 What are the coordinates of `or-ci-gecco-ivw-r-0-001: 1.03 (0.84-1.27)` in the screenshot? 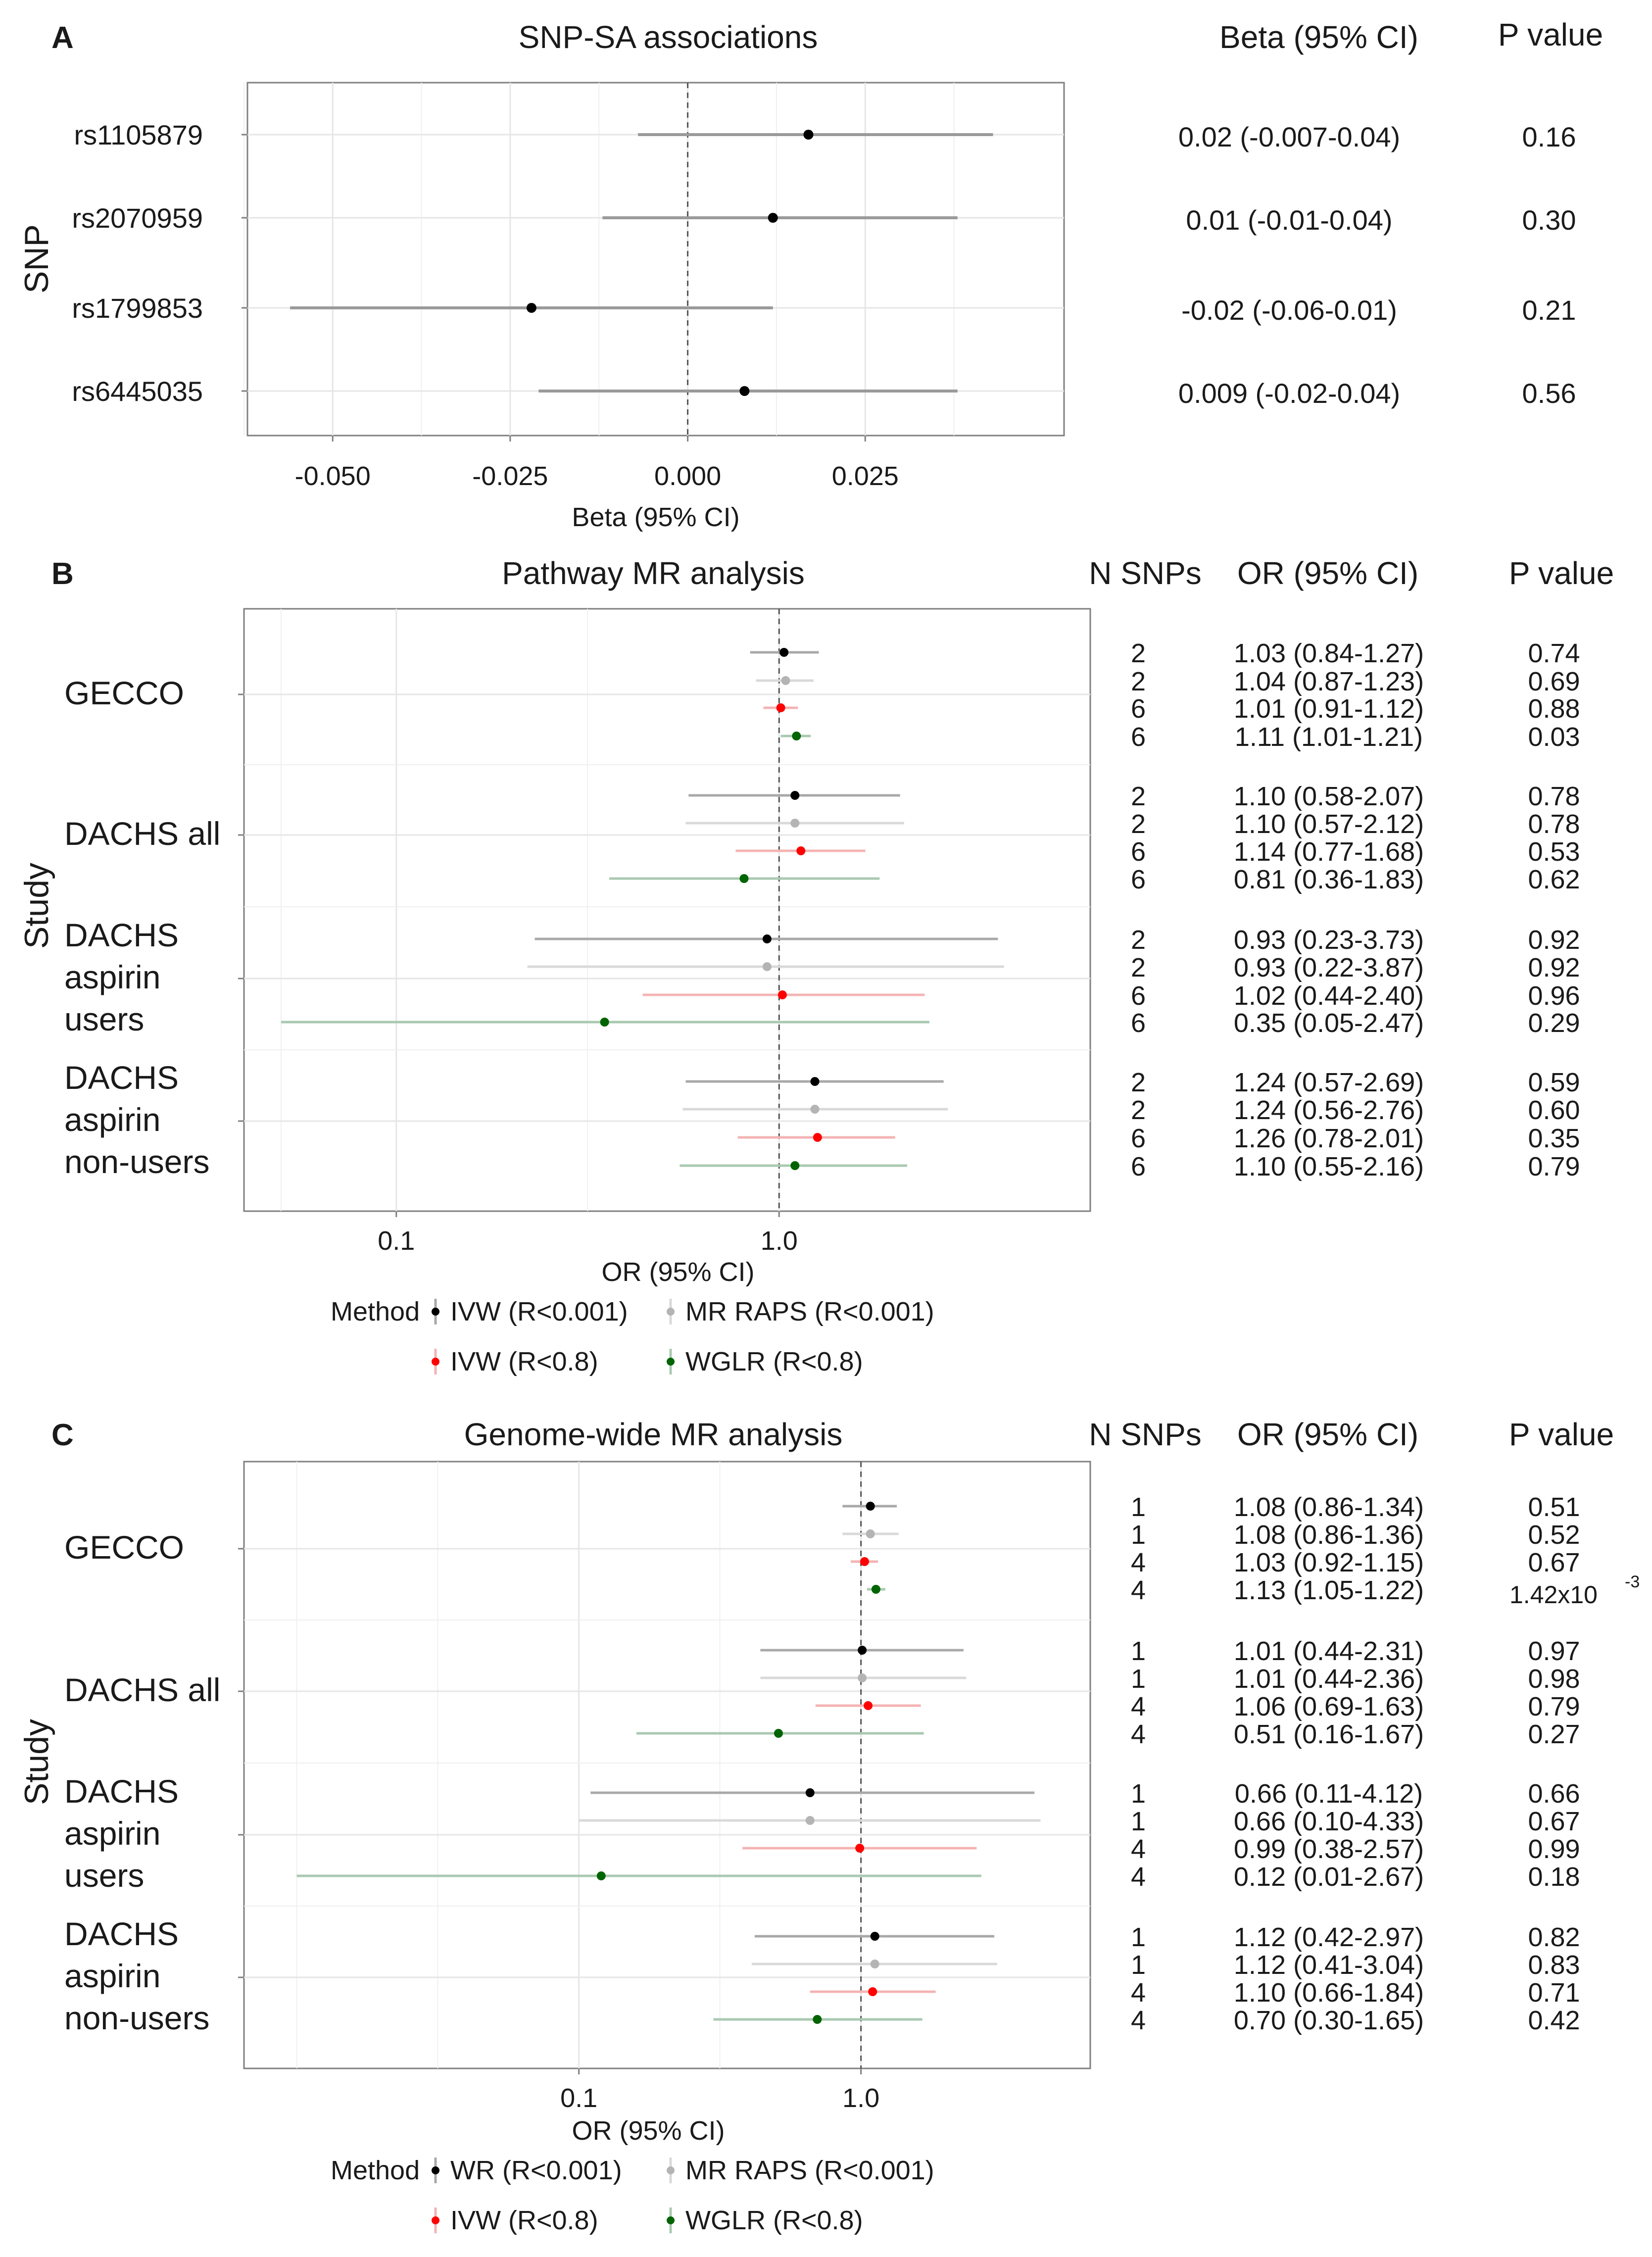 It's located at (1329, 653).